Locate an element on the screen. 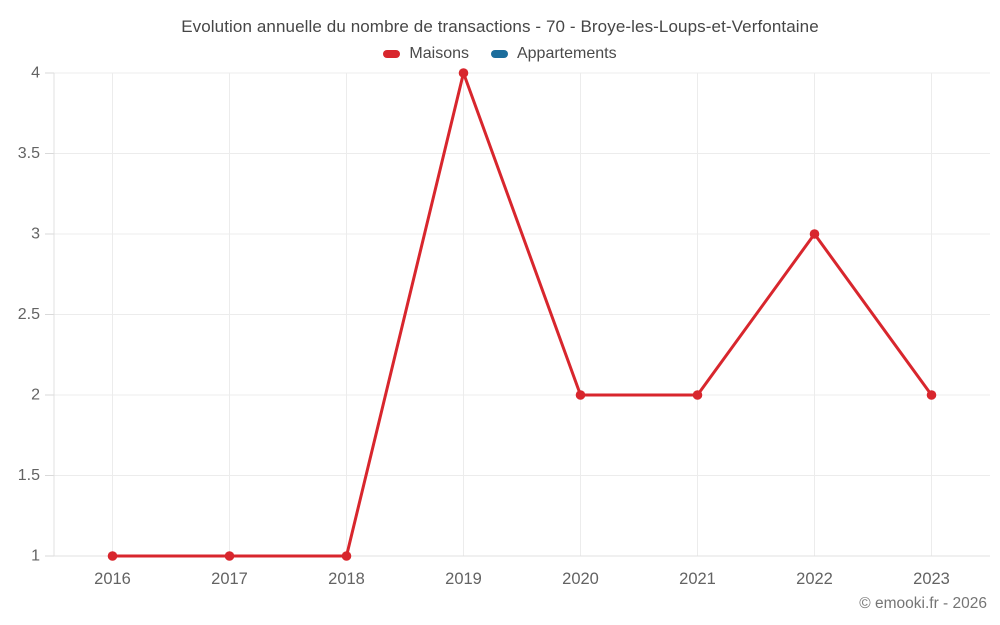  x-tick-label: 2021 is located at coordinates (697, 579).